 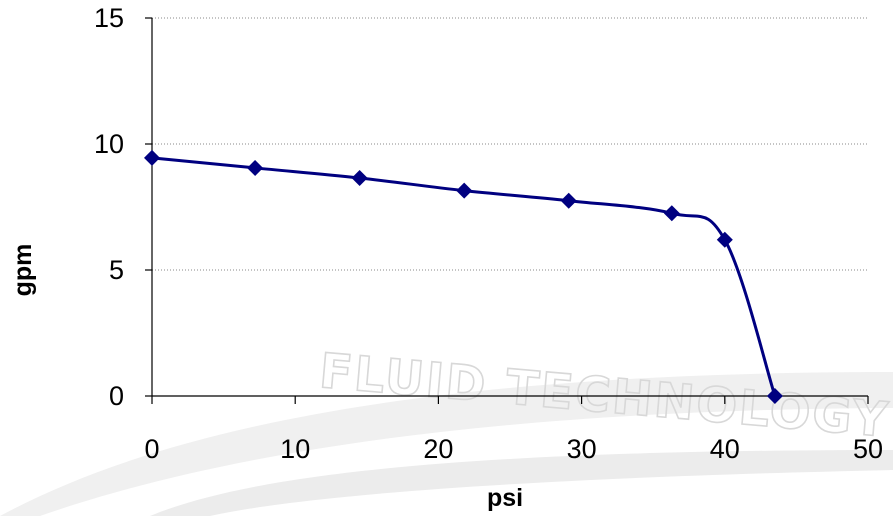 I want to click on x-axis-title: psi, so click(x=505, y=498).